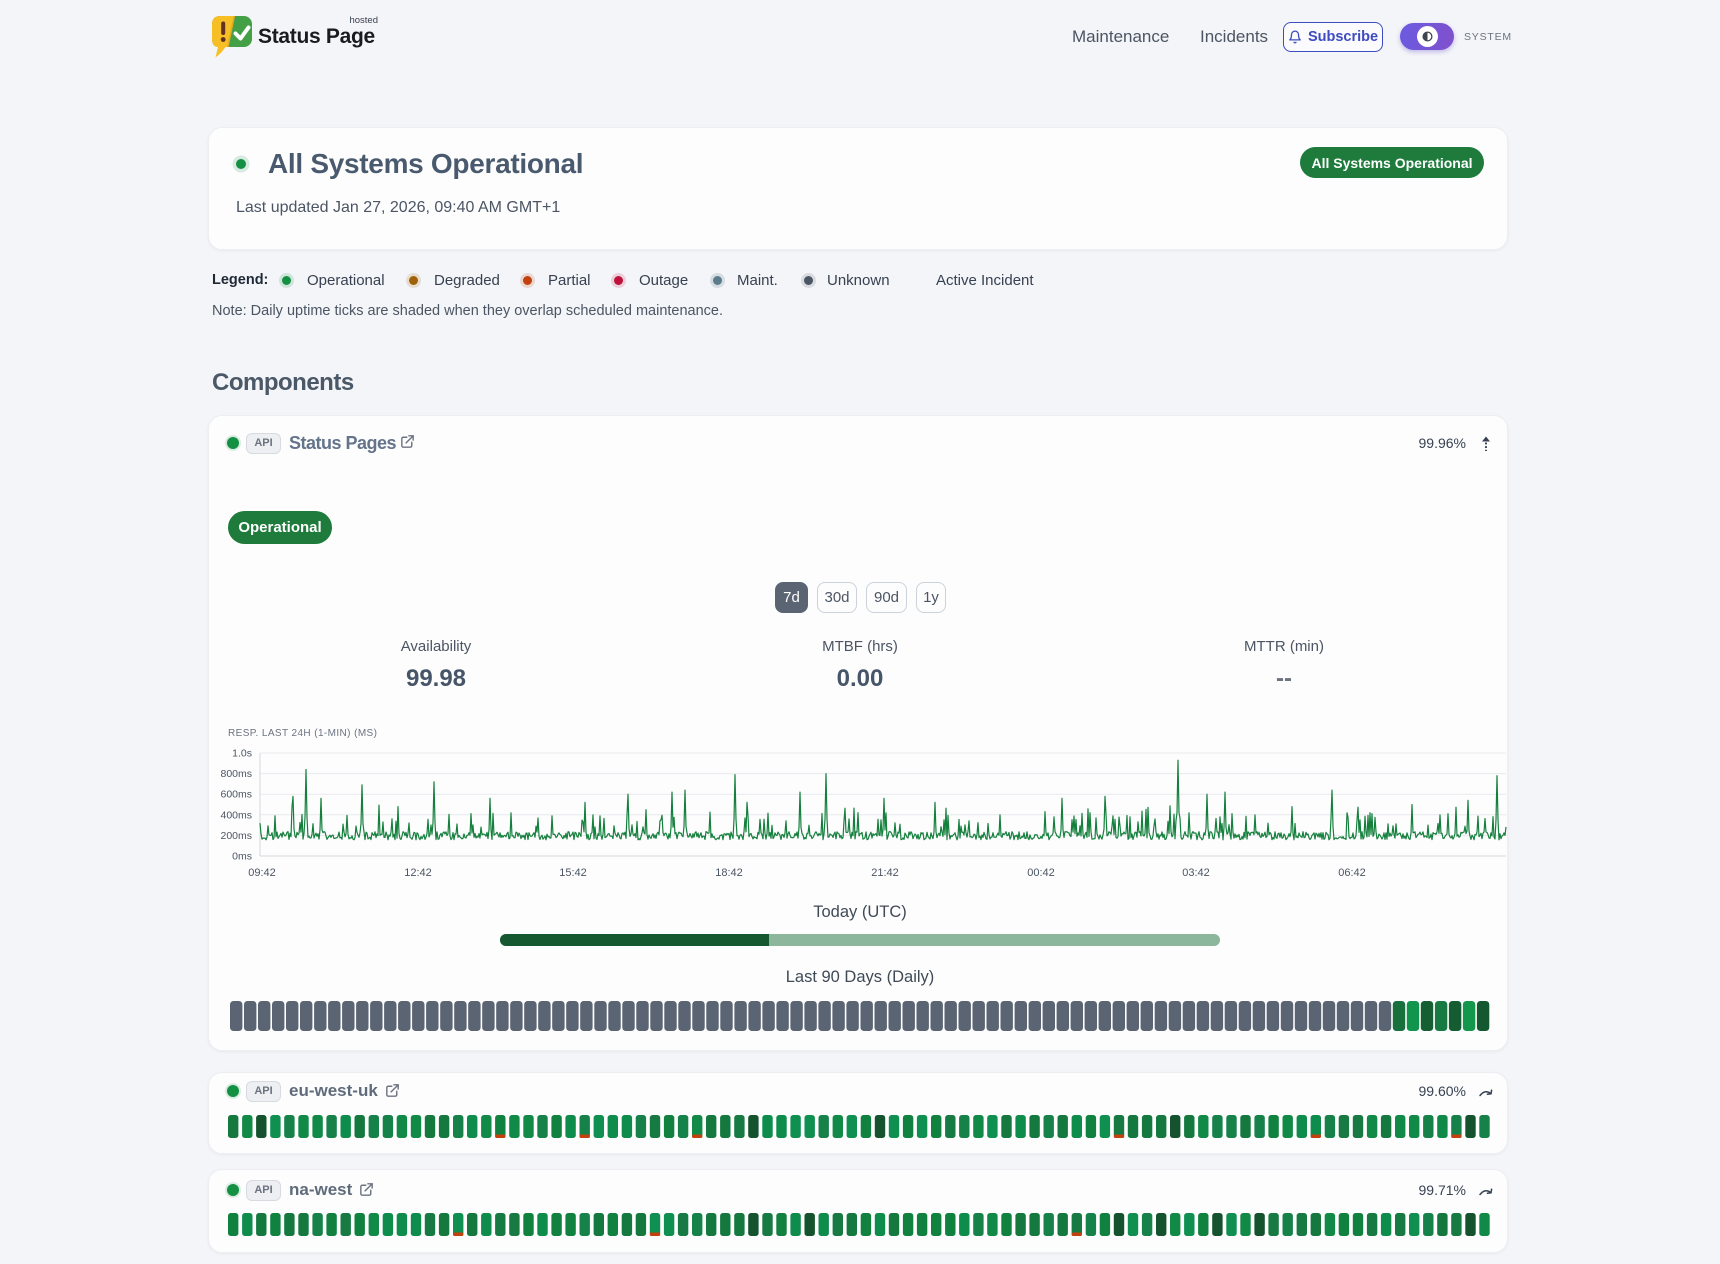  What do you see at coordinates (1041, 873) in the screenshot?
I see `svg-text: 00:42` at bounding box center [1041, 873].